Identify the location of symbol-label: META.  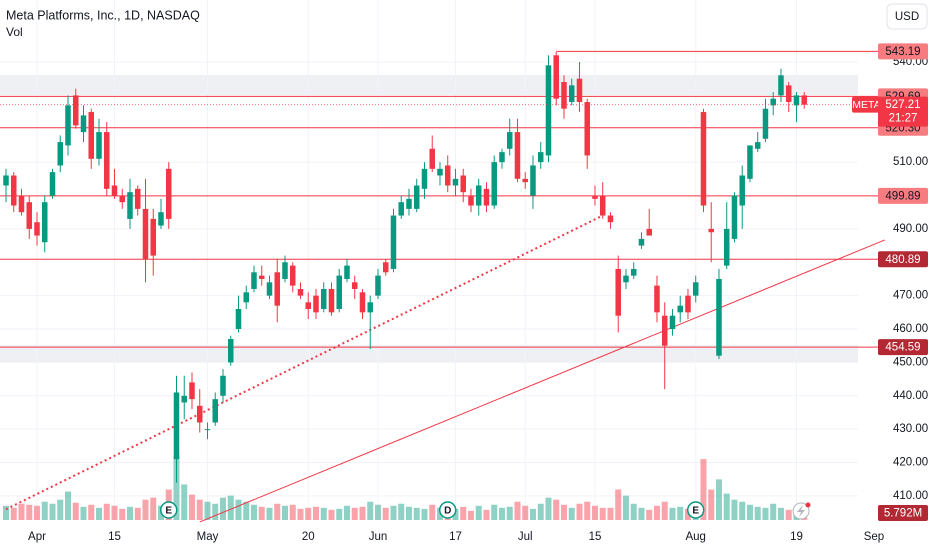
(866, 105).